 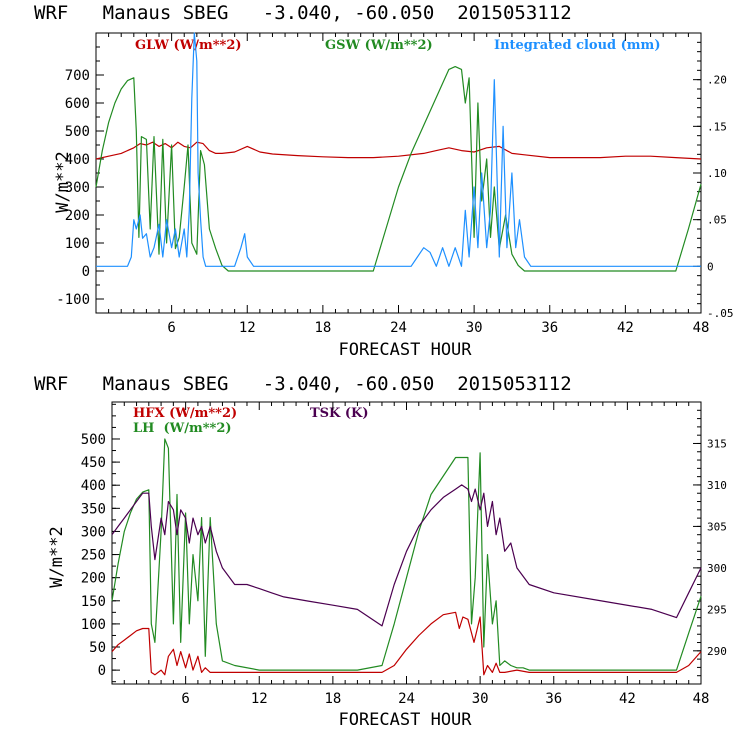 What do you see at coordinates (63, 181) in the screenshot?
I see `chart-top-ylabel: W/m**2` at bounding box center [63, 181].